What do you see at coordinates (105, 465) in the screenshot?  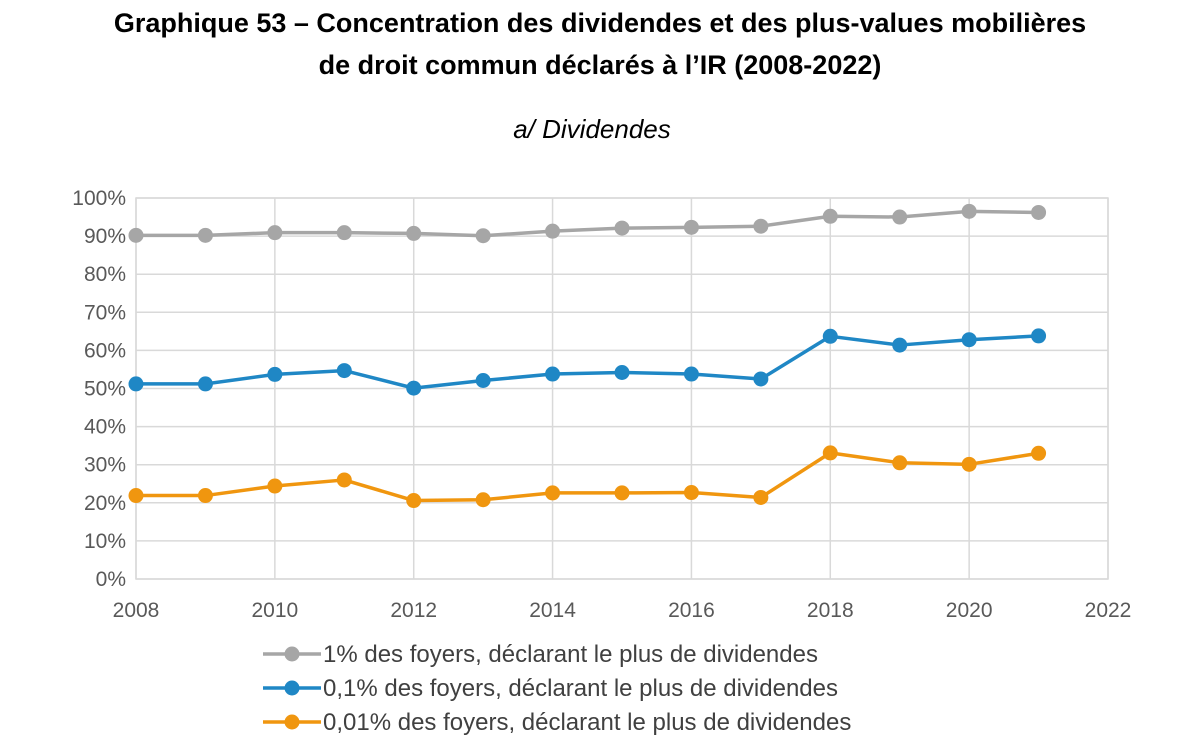 I see `y-tick-label: 30%` at bounding box center [105, 465].